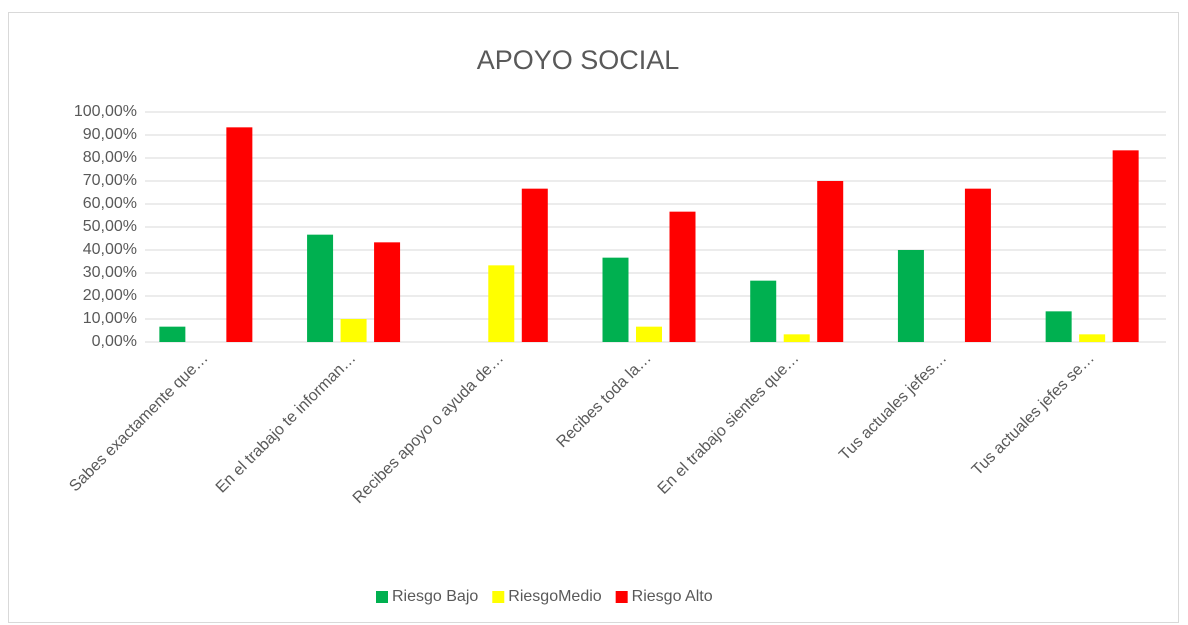  I want to click on y-tick-label: 60,00%, so click(110, 203).